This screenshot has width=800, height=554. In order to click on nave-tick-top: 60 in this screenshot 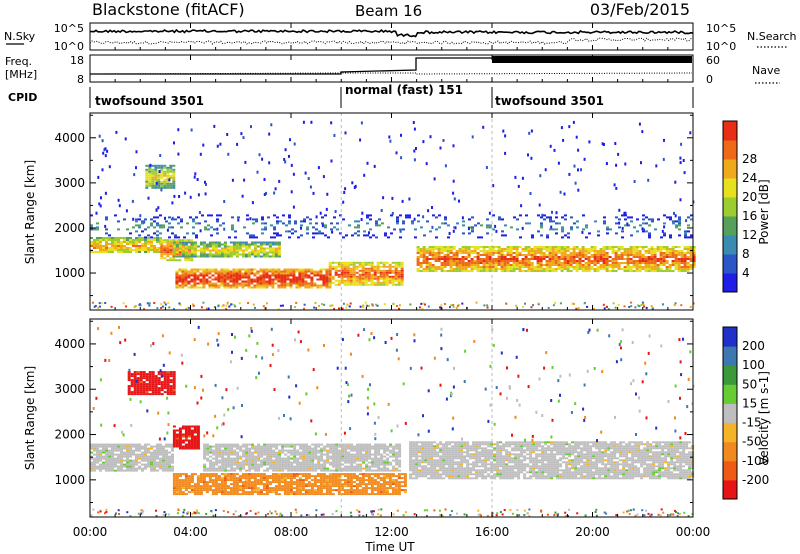, I will do `click(713, 60)`.